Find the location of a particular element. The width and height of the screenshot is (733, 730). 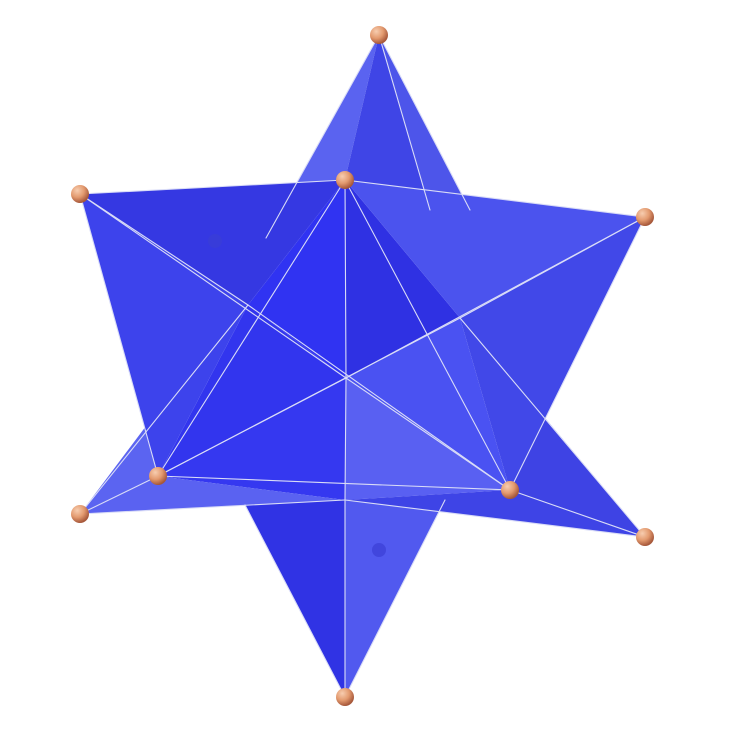

left-arm-face is located at coordinates (164, 335).